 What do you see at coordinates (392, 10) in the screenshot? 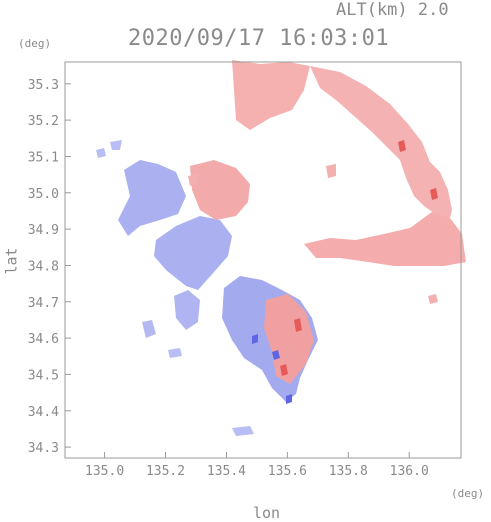
I see `altitude-label: ALT(km) 2.0` at bounding box center [392, 10].